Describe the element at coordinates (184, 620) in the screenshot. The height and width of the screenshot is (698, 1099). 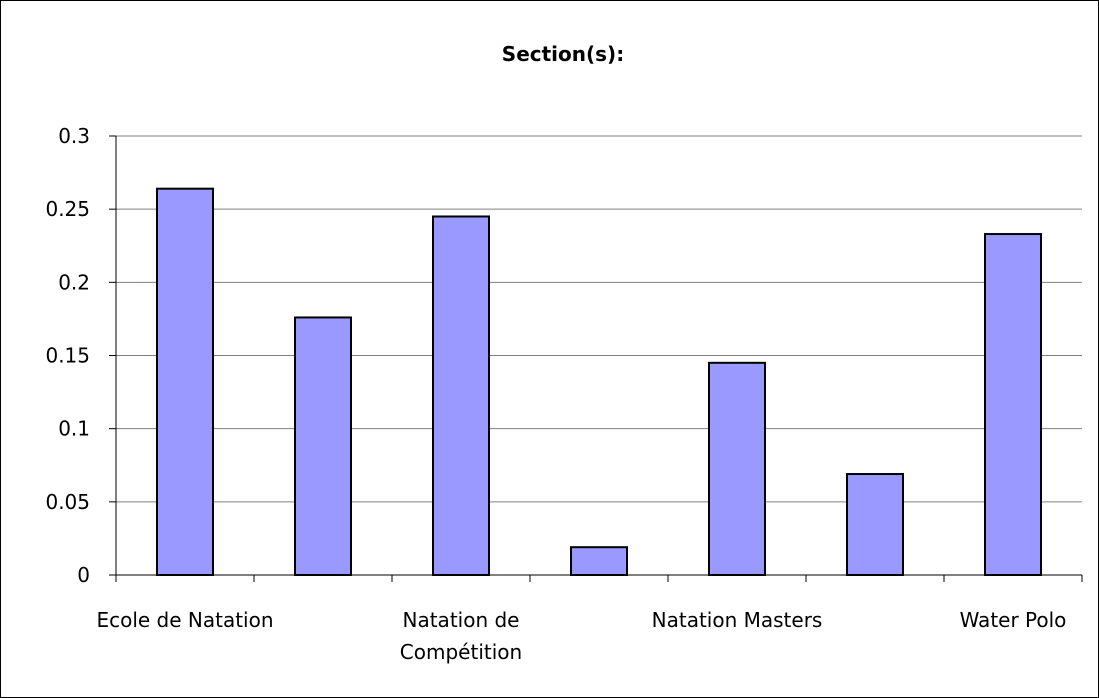
I see `x-tick-label: Ecole de Natation` at that location.